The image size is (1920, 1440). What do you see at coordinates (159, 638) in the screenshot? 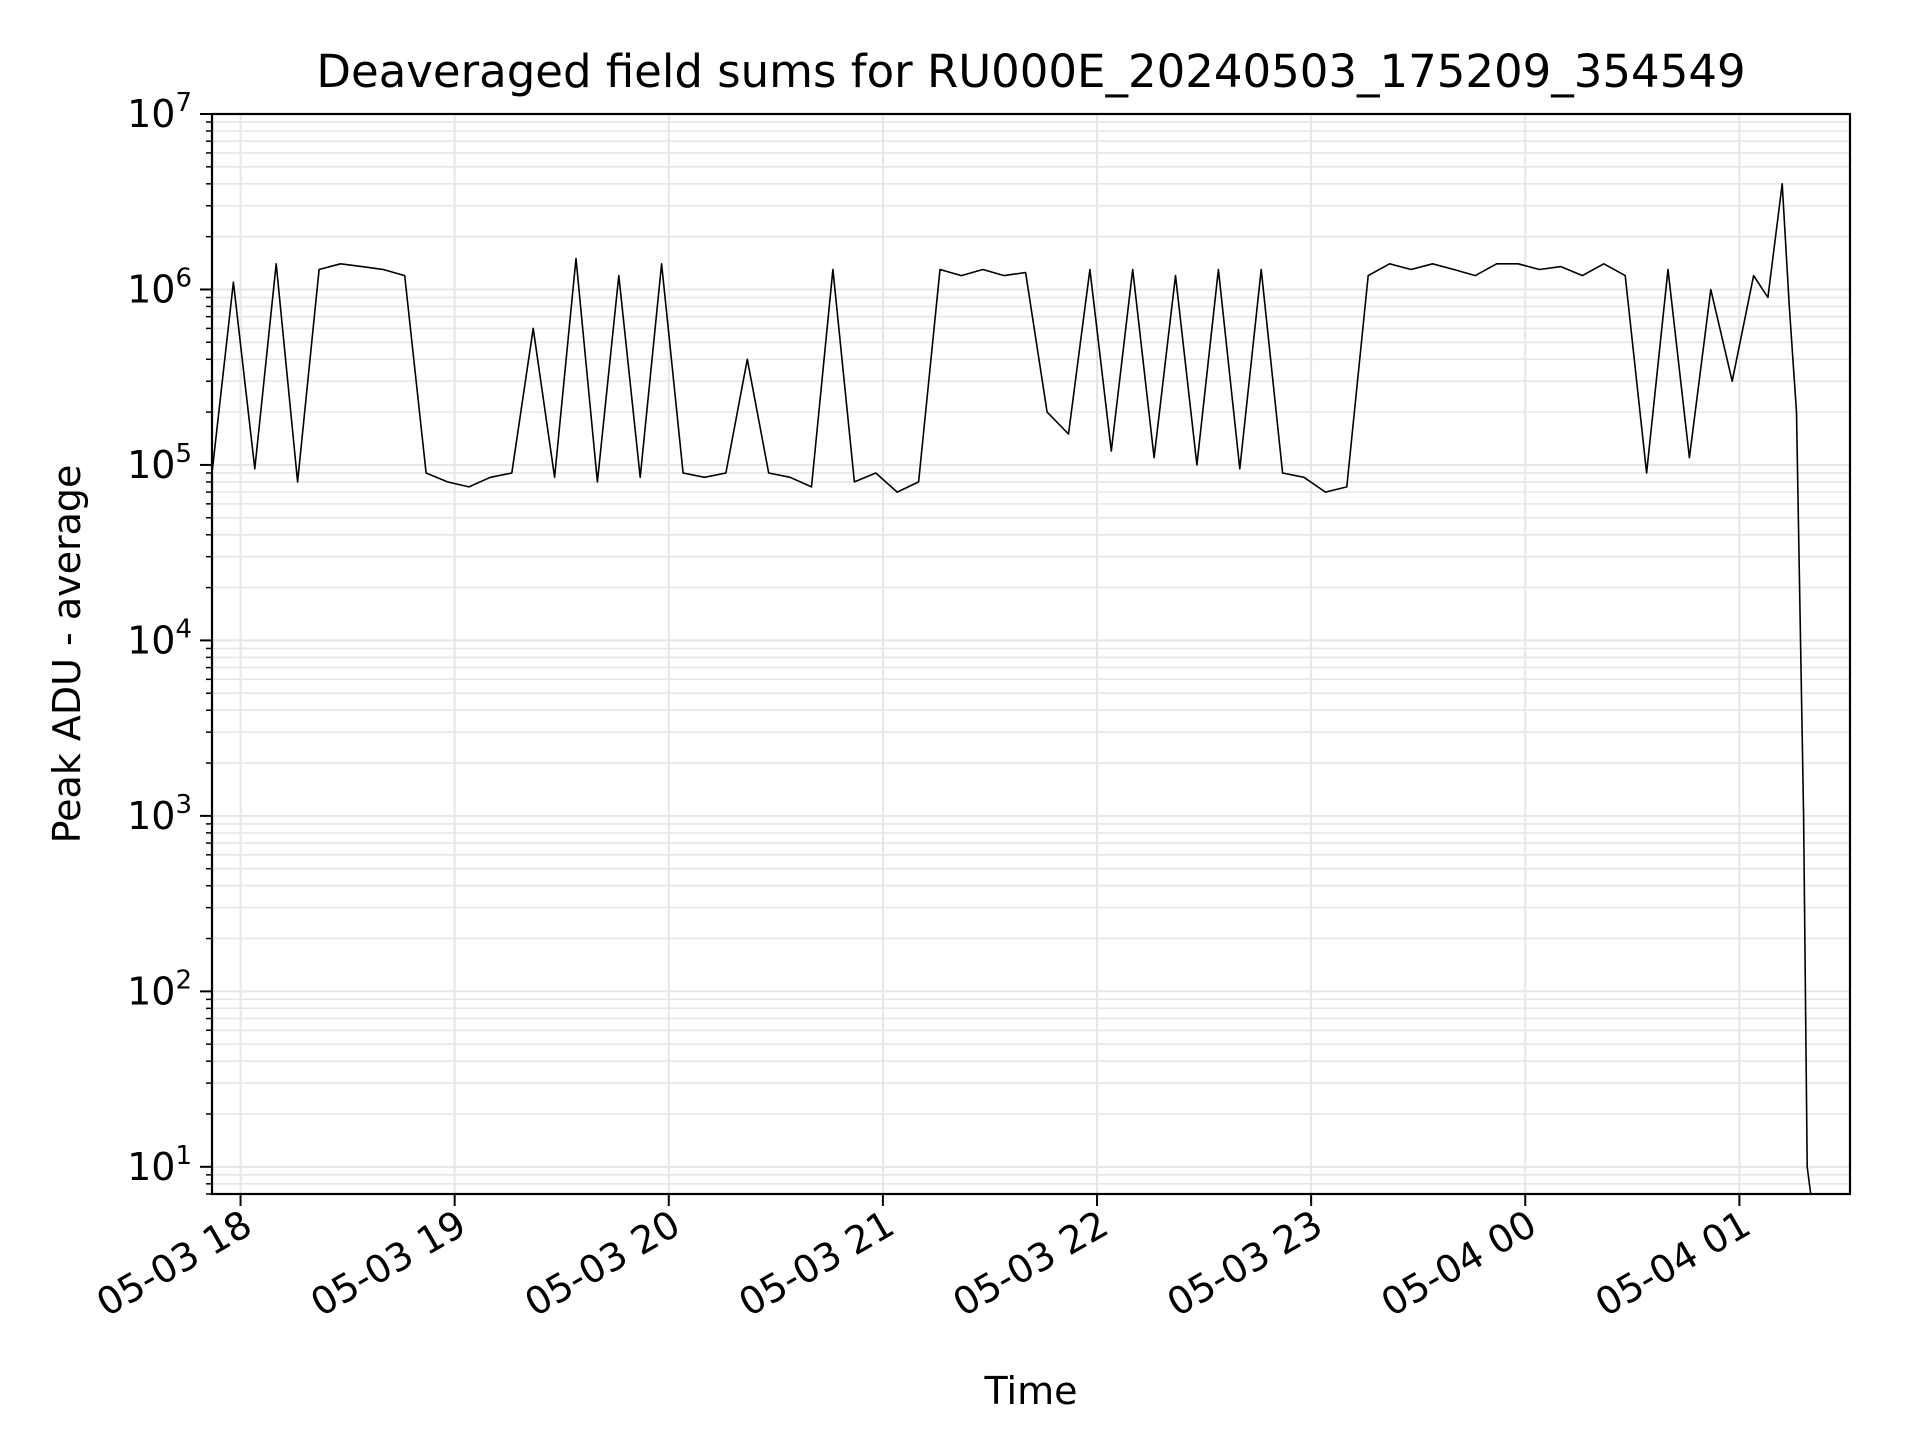
I see `y-tick-label: 104` at bounding box center [159, 638].